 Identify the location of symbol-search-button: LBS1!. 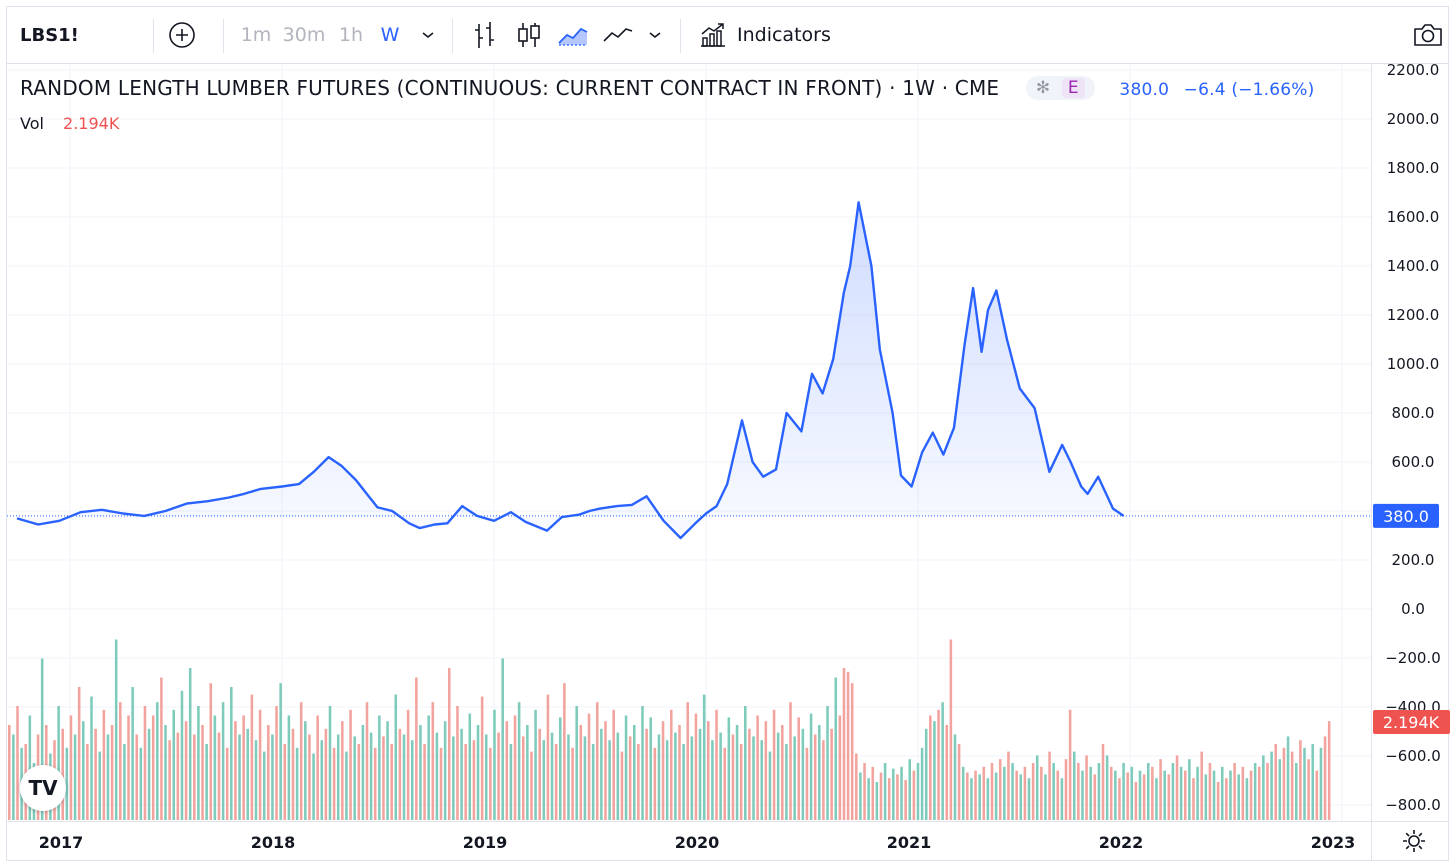
(49, 35).